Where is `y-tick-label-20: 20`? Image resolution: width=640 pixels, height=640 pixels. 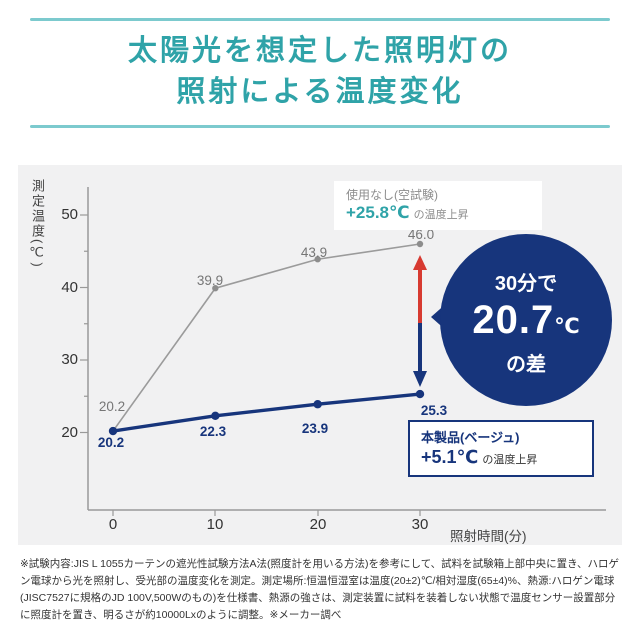
y-tick-label-20: 20 is located at coordinates (69, 432).